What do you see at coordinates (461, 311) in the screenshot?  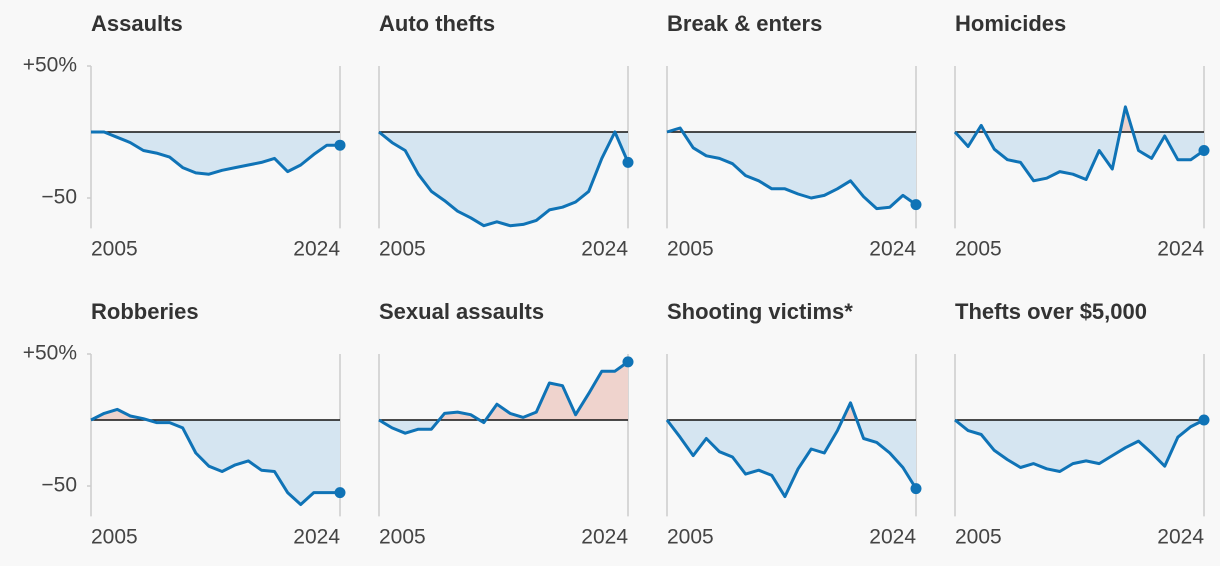 I see `panel-title: Sexual assaults` at bounding box center [461, 311].